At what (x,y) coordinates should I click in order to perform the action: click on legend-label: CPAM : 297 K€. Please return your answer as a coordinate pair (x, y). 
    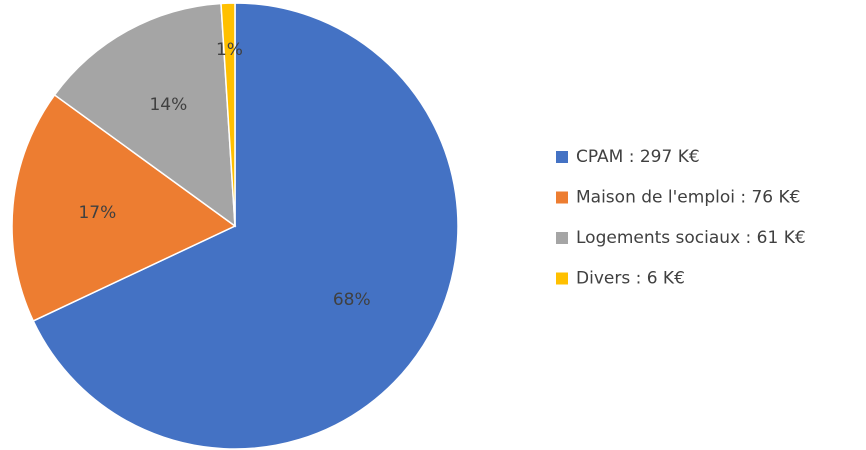
    Looking at the image, I should click on (638, 157).